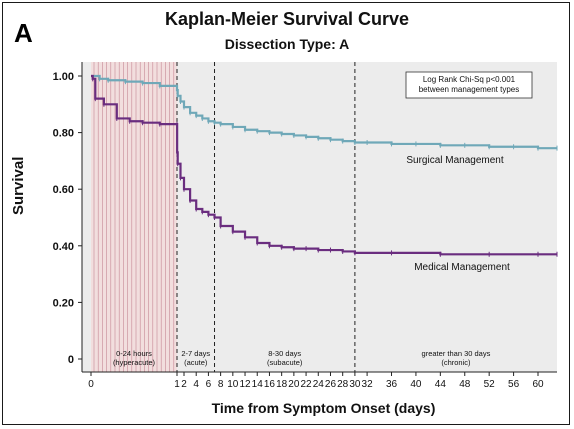 Image resolution: width=574 pixels, height=429 pixels. What do you see at coordinates (177, 384) in the screenshot?
I see `x-tick-label: 1` at bounding box center [177, 384].